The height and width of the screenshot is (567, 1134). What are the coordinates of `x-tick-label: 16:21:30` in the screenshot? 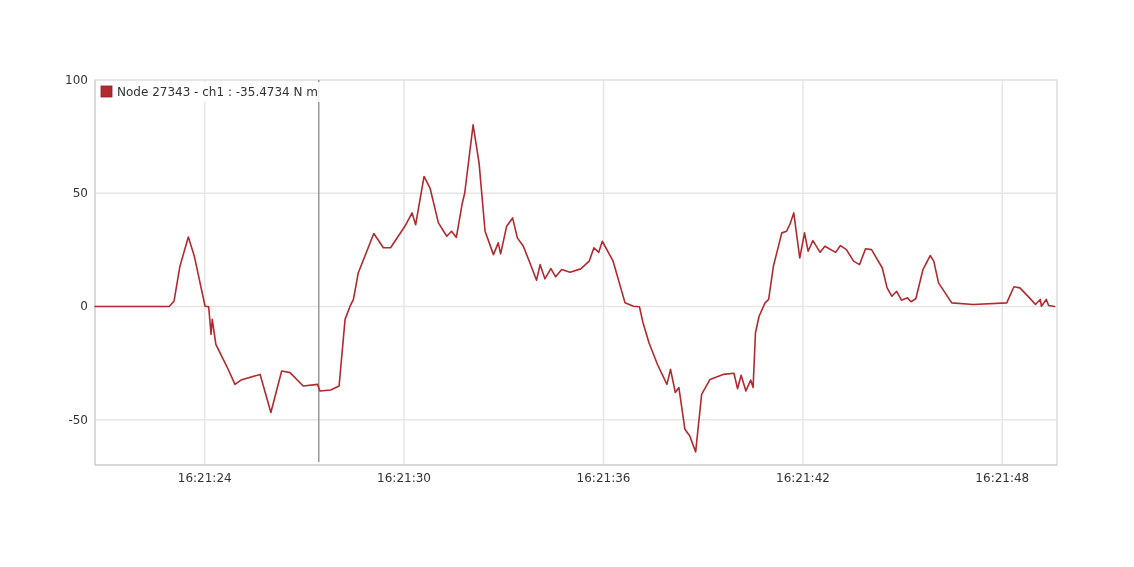 It's located at (404, 478).